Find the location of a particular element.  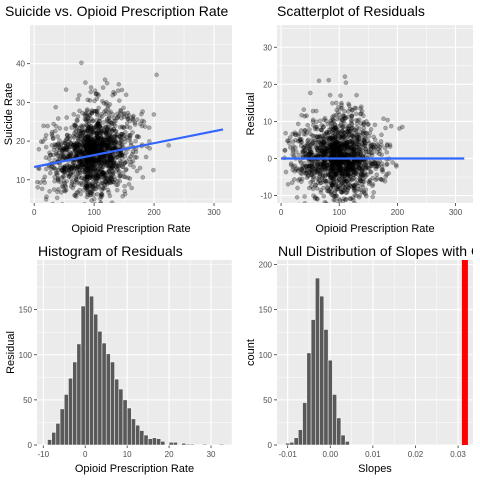

x-tick-label: 10 is located at coordinates (127, 454).